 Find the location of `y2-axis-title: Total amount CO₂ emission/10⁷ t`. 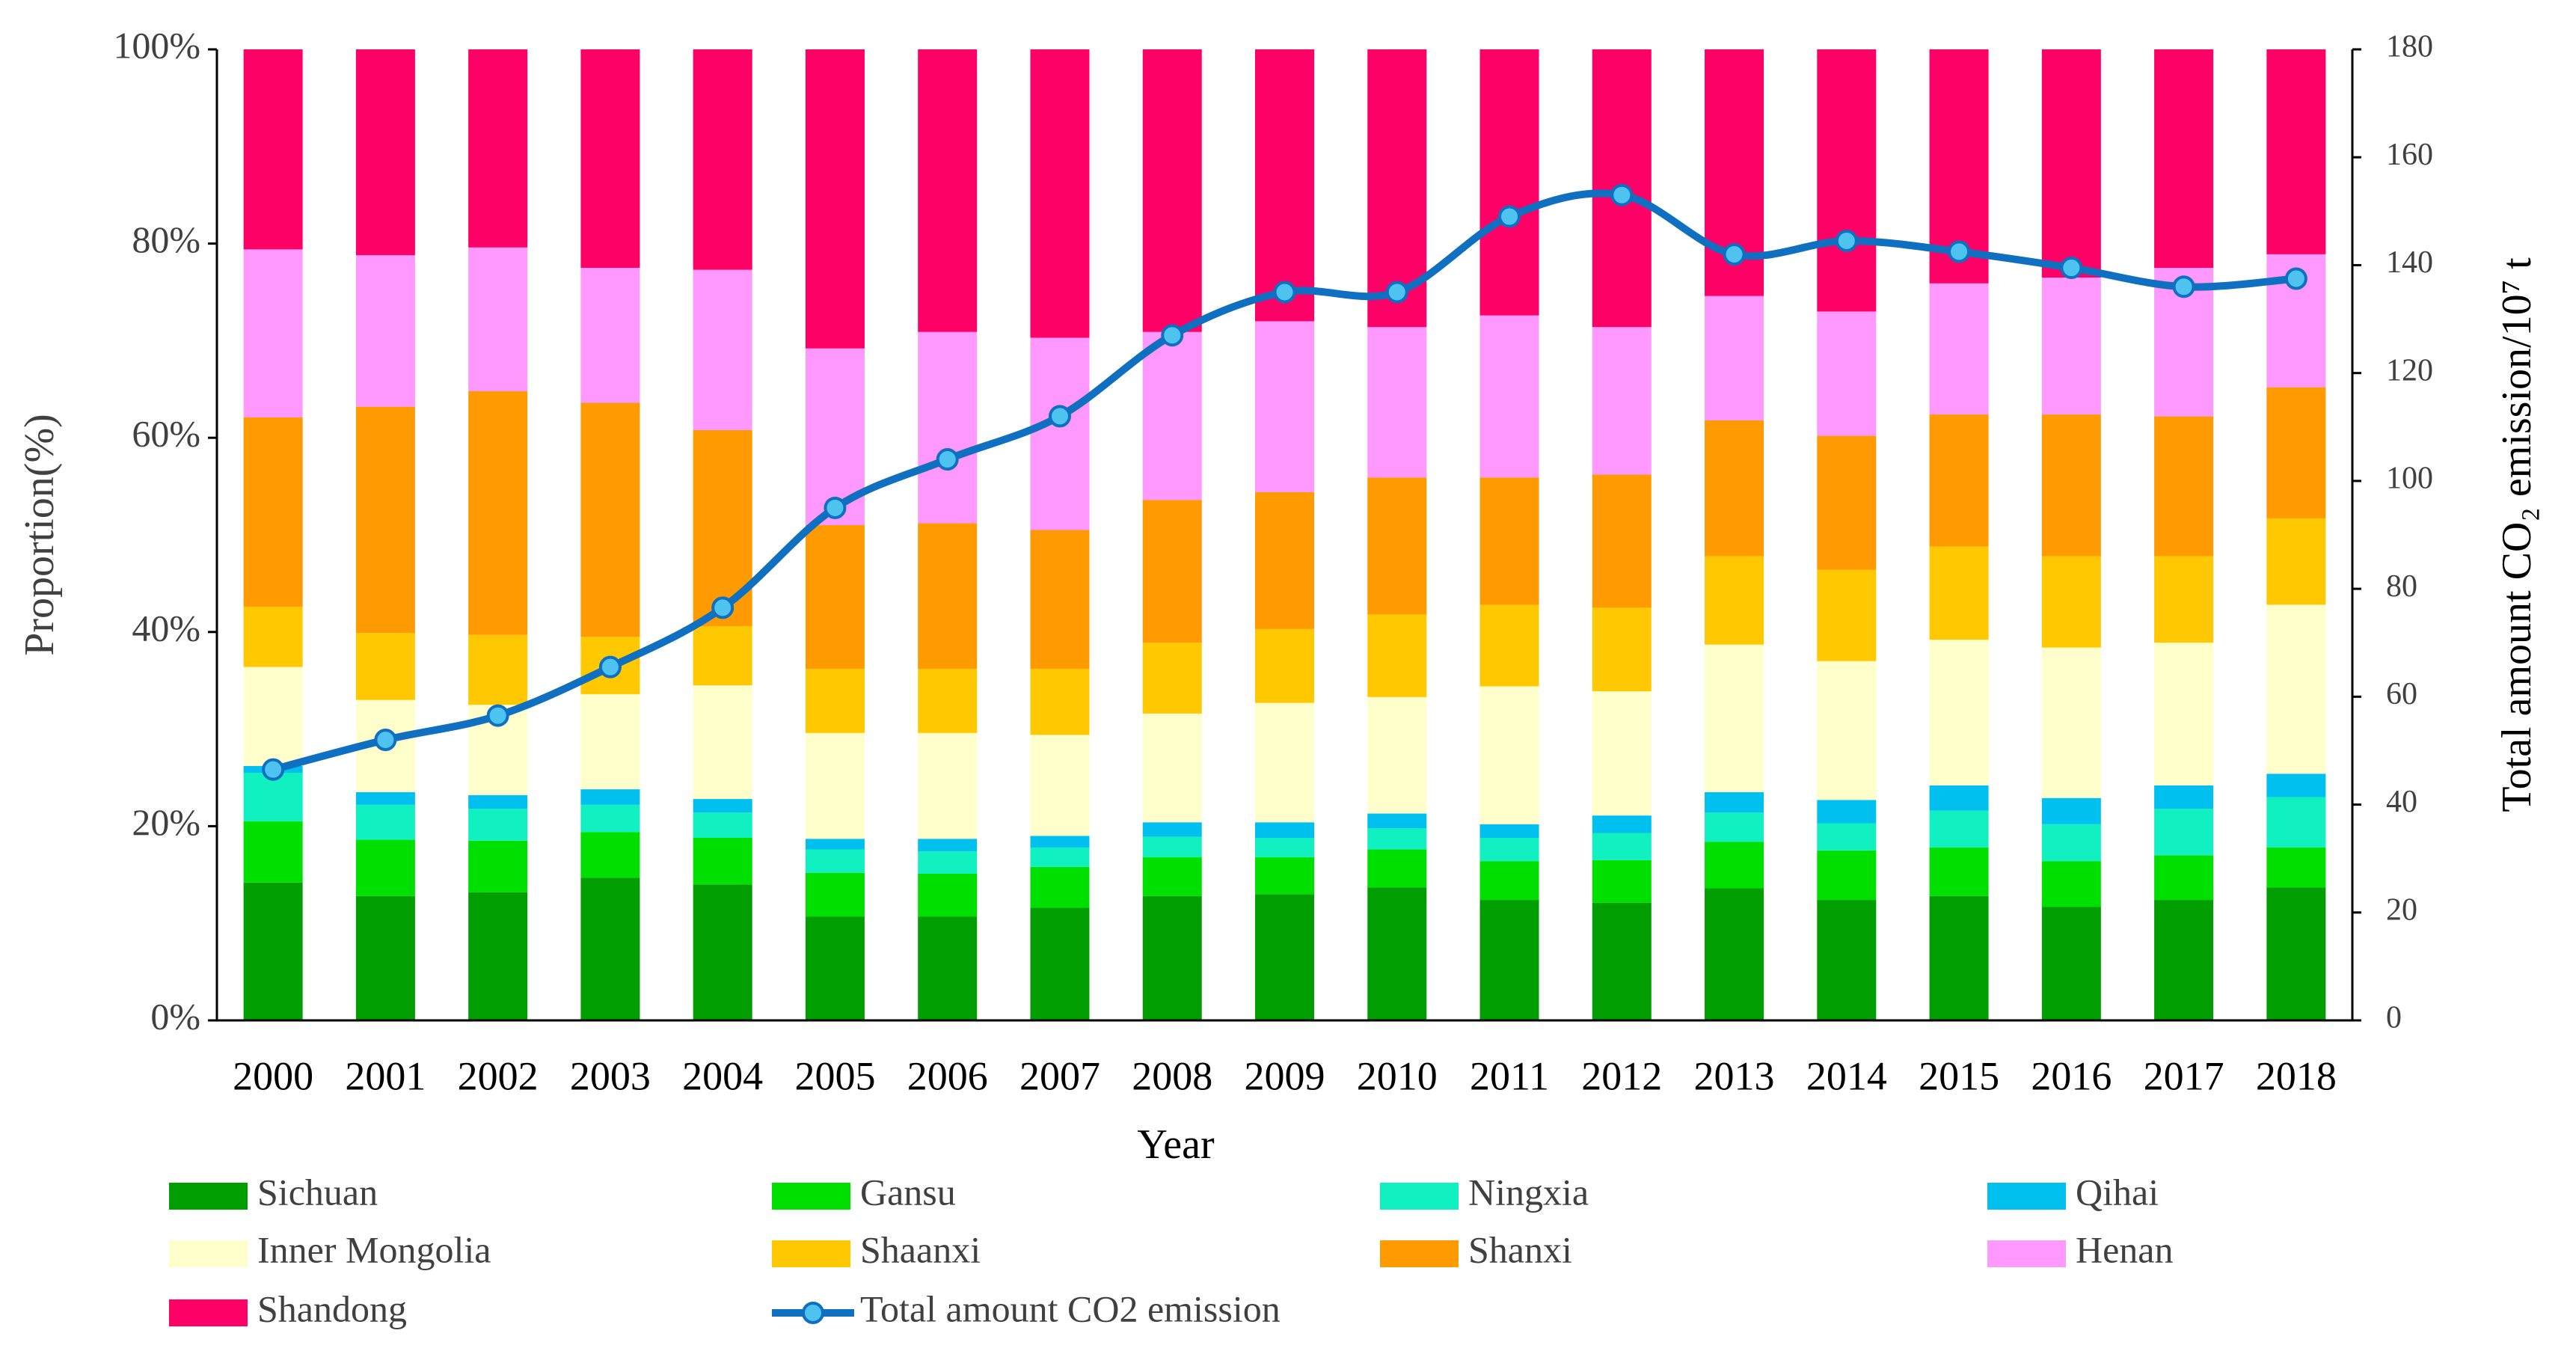

y2-axis-title: Total amount CO₂ emission/10⁷ t is located at coordinates (2517, 534).